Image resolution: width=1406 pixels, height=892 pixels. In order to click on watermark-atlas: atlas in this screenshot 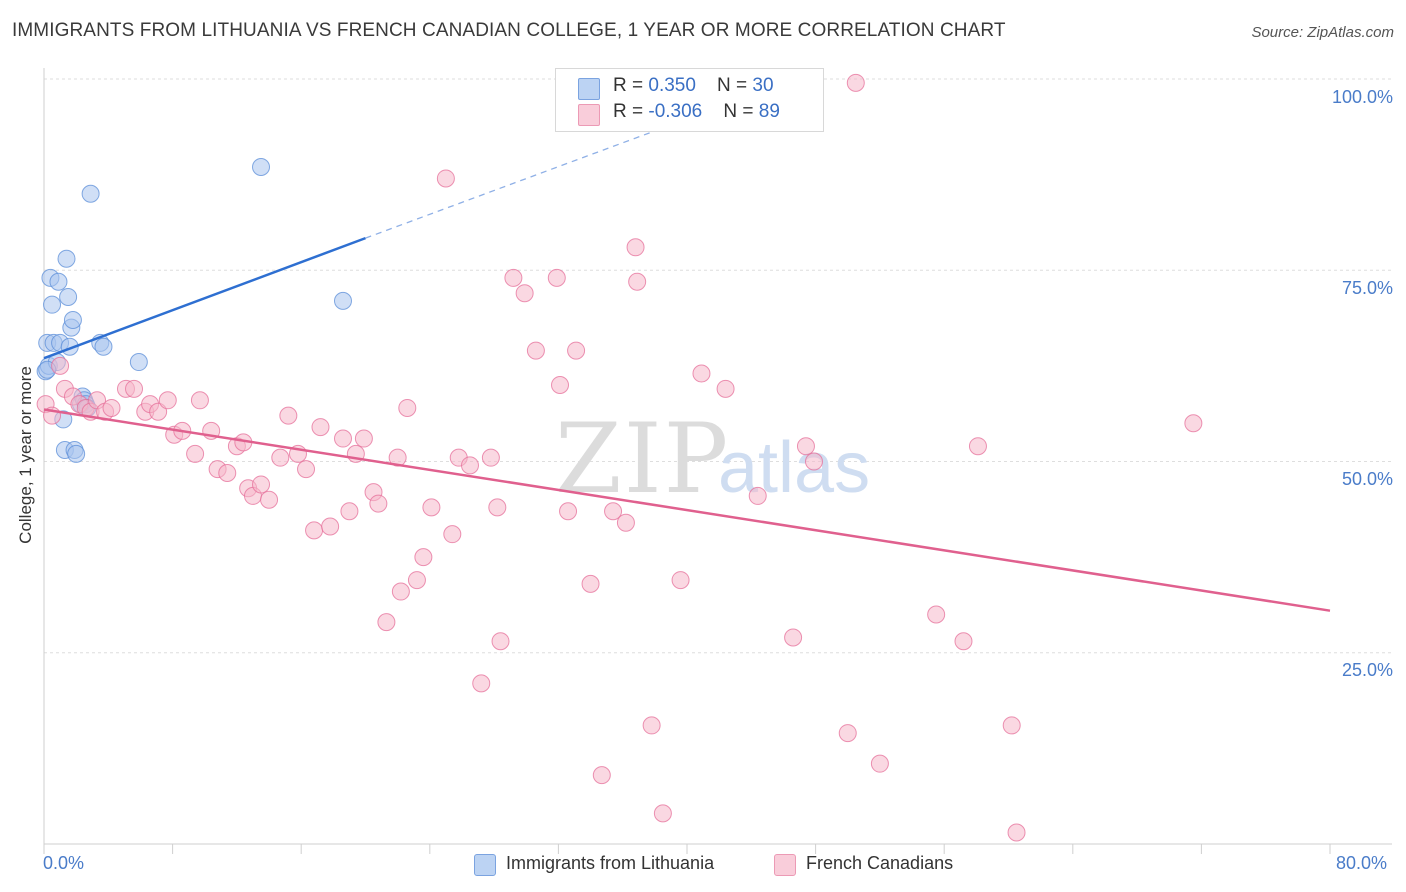, I will do `click(794, 468)`.